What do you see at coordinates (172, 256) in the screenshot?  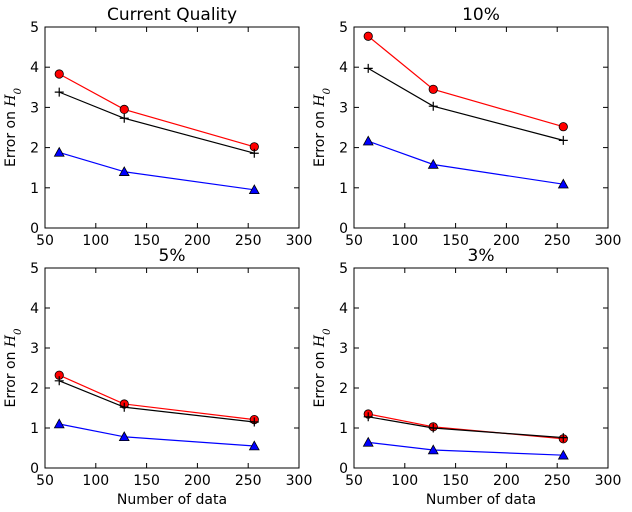 I see `subplot-title: 5%` at bounding box center [172, 256].